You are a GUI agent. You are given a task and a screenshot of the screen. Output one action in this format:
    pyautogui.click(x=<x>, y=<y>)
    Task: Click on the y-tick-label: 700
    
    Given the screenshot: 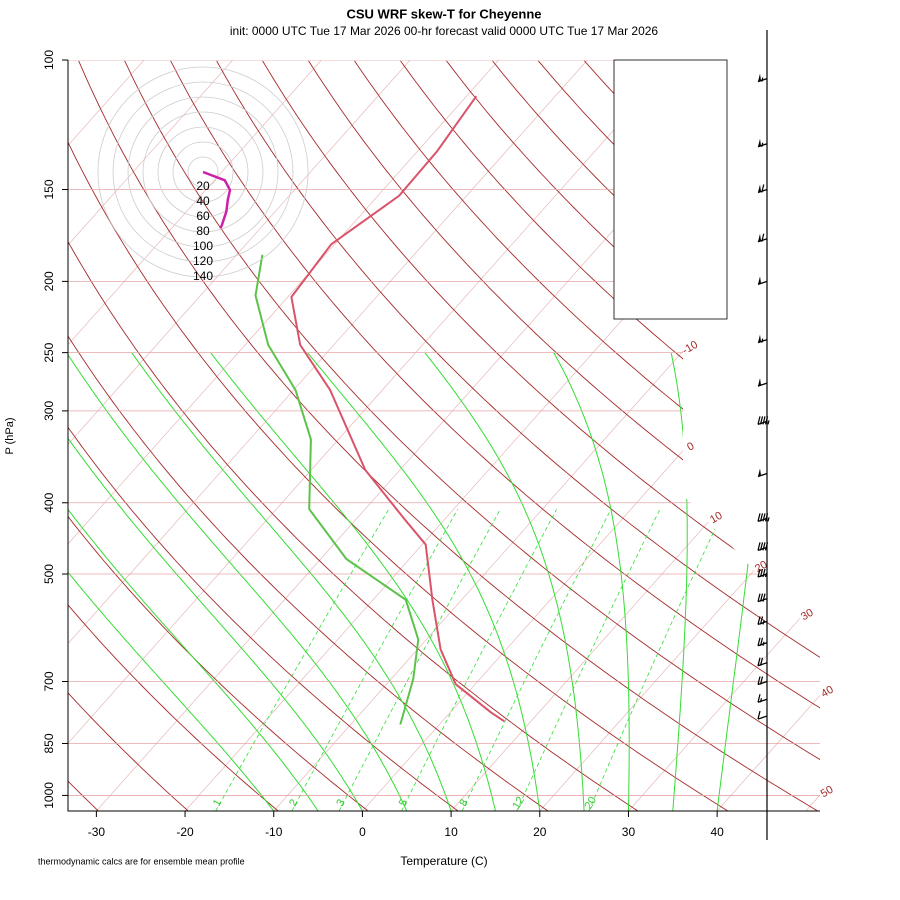 What is the action you would take?
    pyautogui.click(x=49, y=681)
    